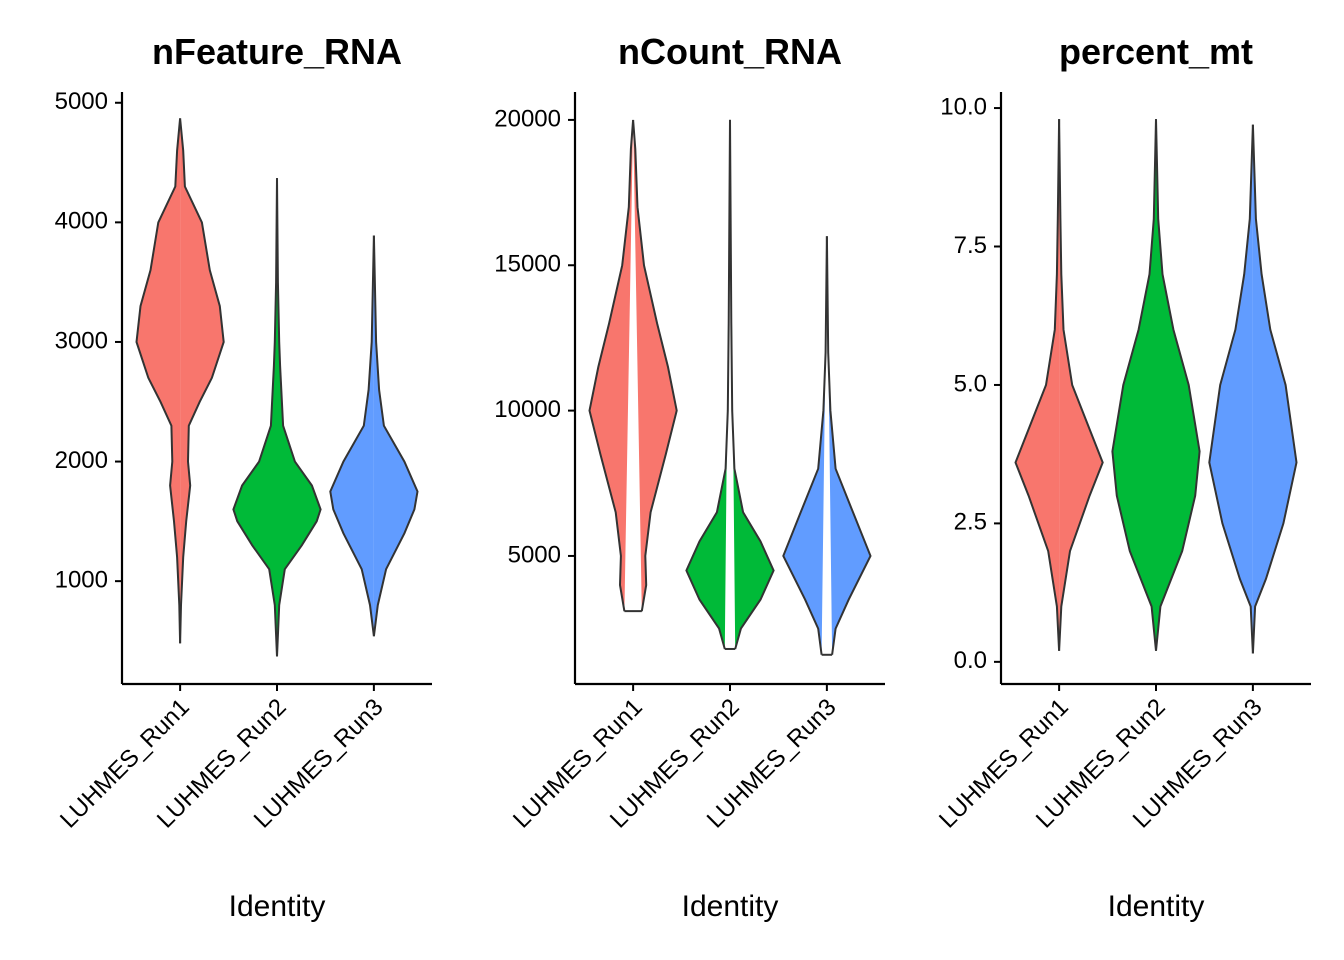 The width and height of the screenshot is (1344, 960). What do you see at coordinates (527, 264) in the screenshot?
I see `y-tick-label: 15000` at bounding box center [527, 264].